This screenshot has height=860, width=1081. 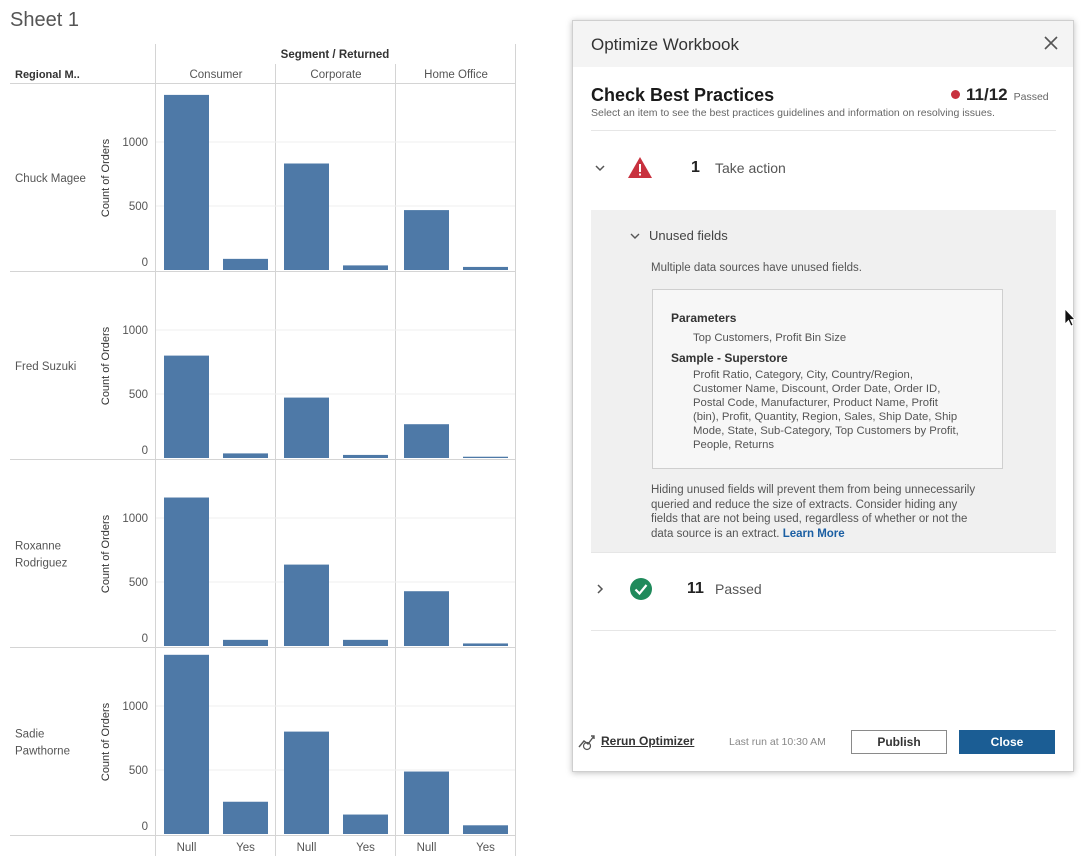 What do you see at coordinates (1070, 317) in the screenshot?
I see `mouse-cursor-icon` at bounding box center [1070, 317].